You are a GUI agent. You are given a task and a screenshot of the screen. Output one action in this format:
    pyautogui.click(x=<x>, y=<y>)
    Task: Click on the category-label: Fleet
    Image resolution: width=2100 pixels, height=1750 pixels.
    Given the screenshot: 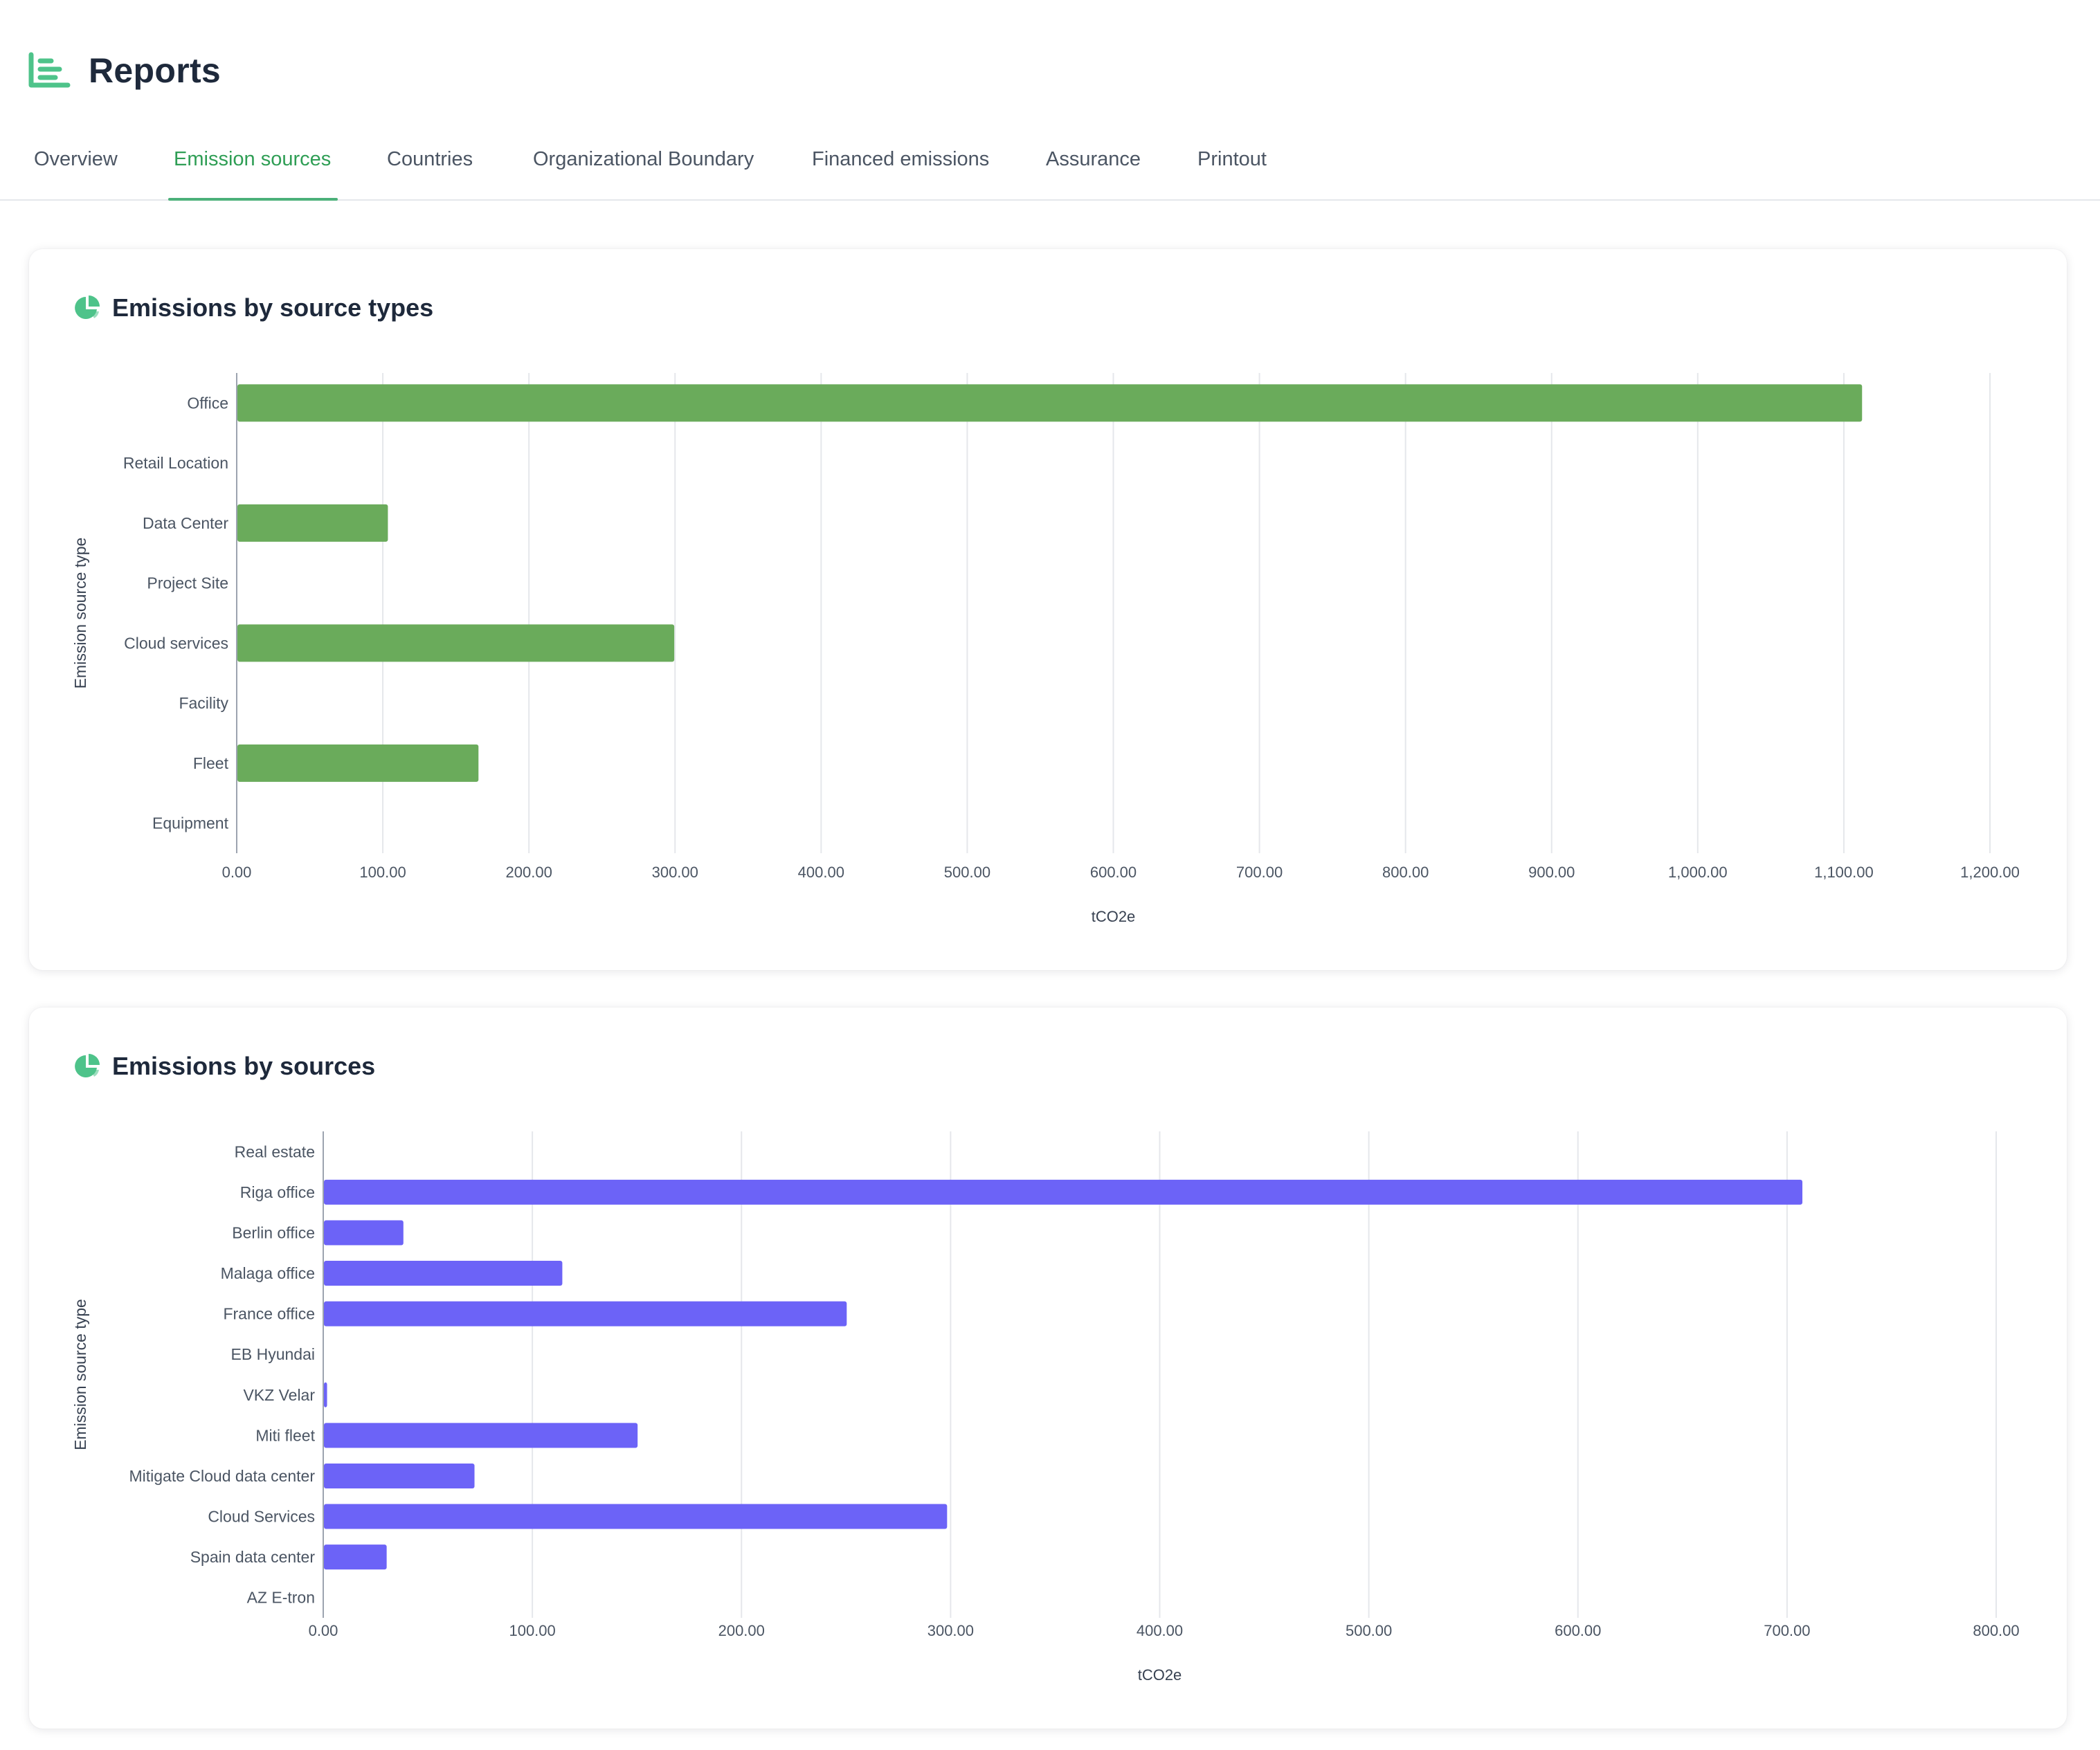 What is the action you would take?
    pyautogui.click(x=211, y=763)
    